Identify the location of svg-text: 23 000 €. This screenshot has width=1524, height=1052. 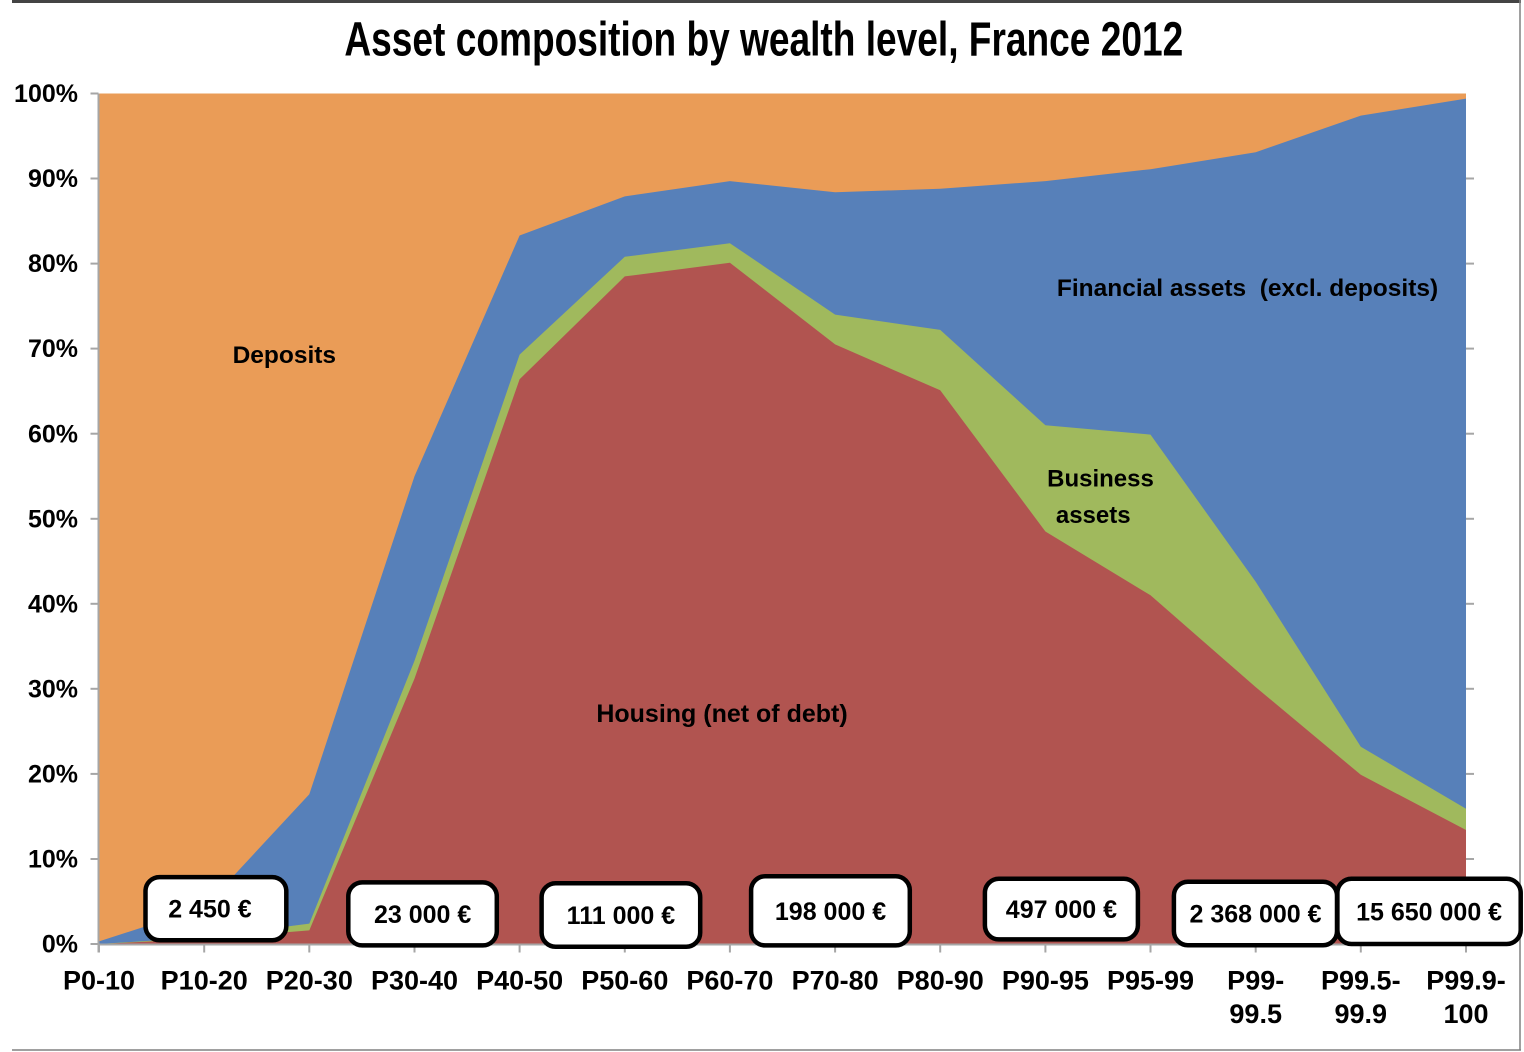
(422, 915).